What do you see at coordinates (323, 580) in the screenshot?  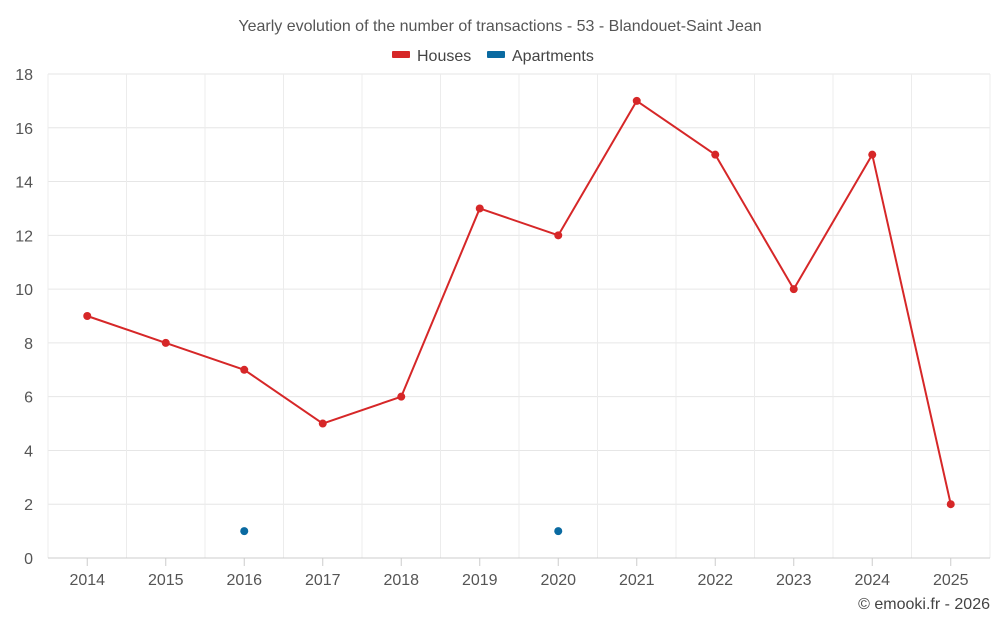 I see `x-tick-label: 2017` at bounding box center [323, 580].